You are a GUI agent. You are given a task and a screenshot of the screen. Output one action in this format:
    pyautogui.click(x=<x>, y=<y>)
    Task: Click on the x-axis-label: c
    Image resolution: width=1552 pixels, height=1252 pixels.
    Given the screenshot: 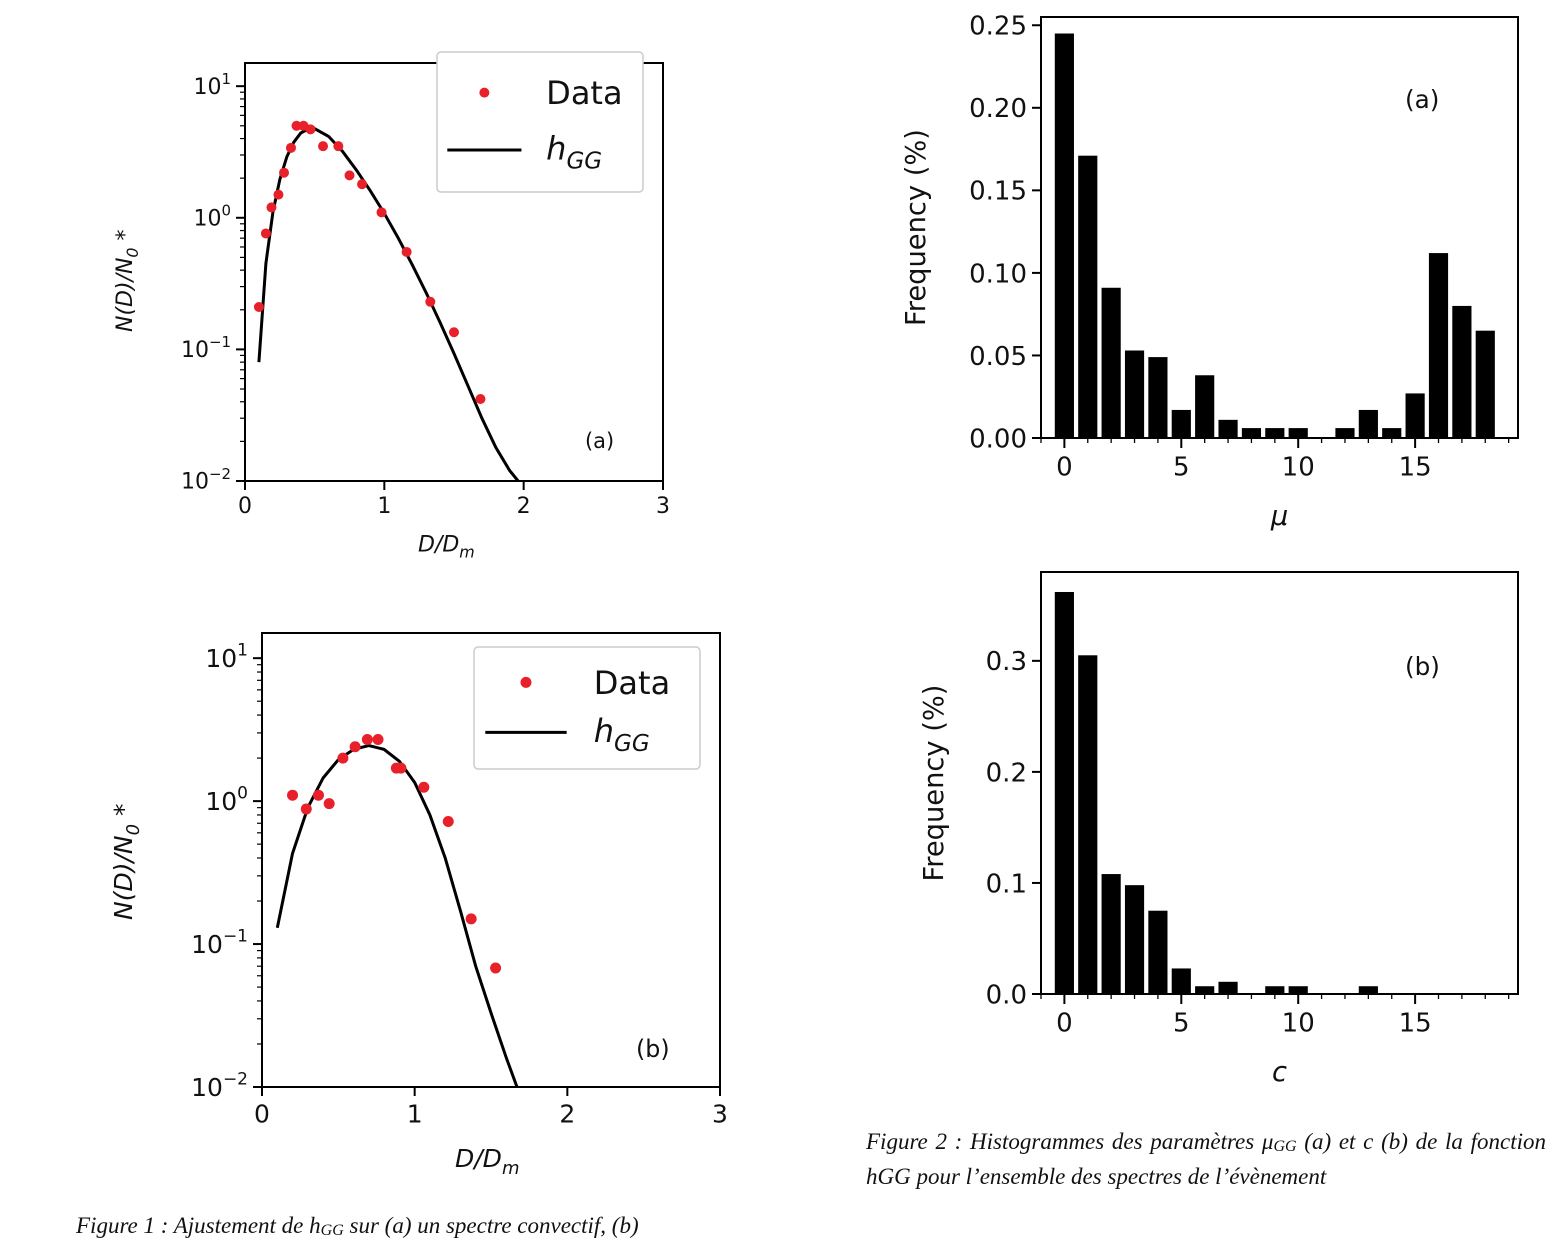 What is the action you would take?
    pyautogui.click(x=1279, y=1072)
    